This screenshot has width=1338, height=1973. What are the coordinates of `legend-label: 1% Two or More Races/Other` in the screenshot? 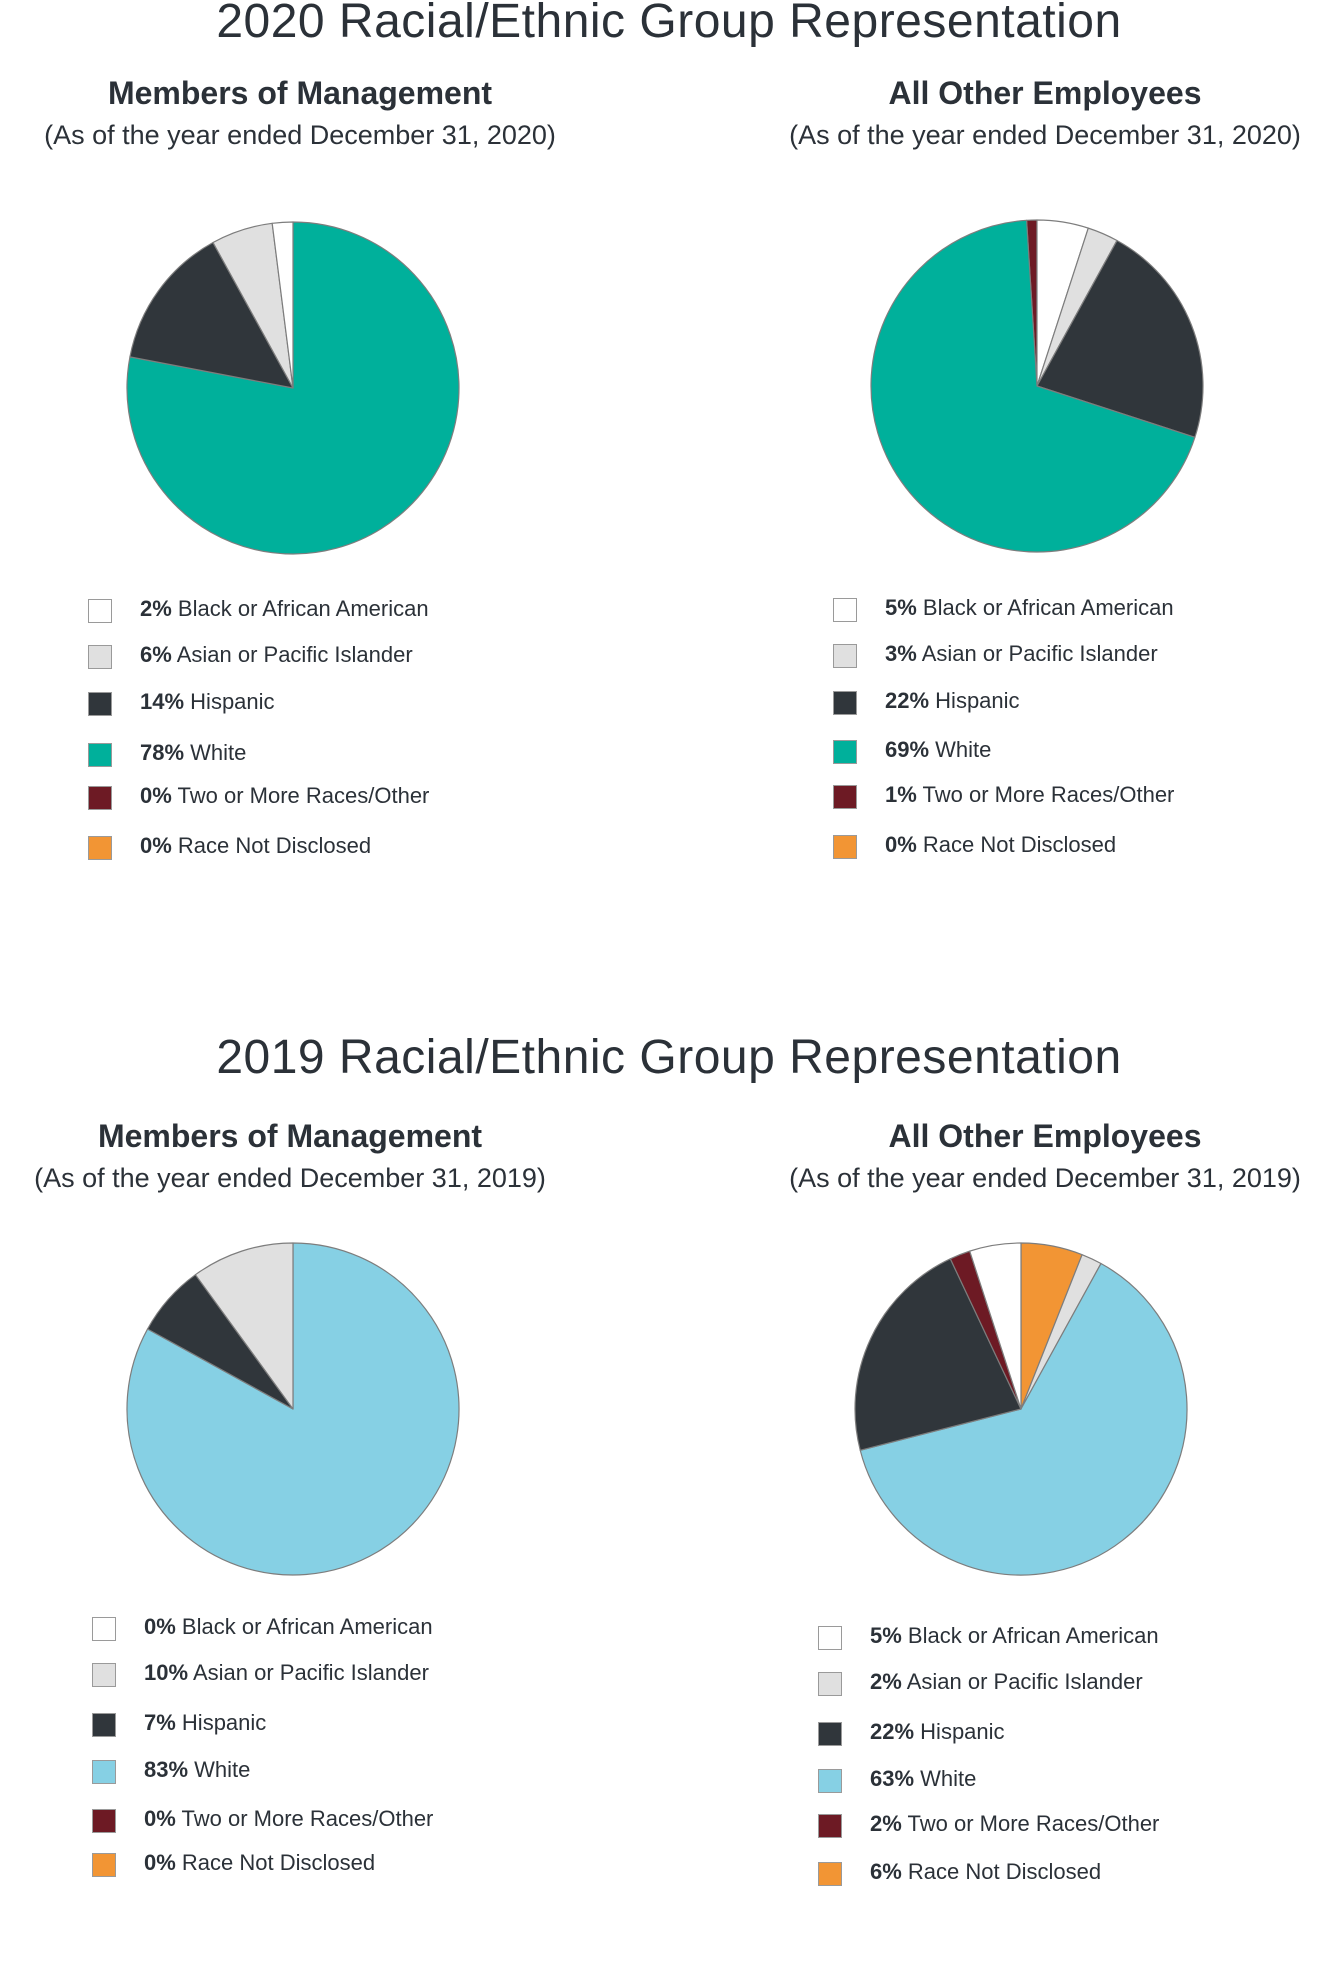 It's located at (1030, 794).